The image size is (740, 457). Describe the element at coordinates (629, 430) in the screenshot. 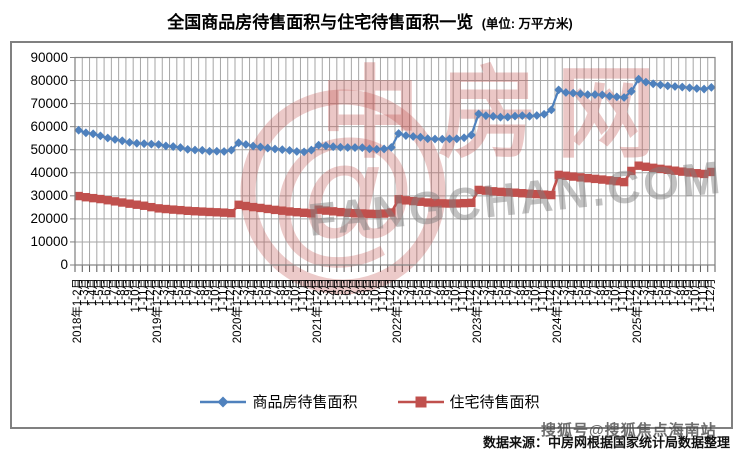

I see `sohu-watermark: 搜狐号@搜狐焦点海南站` at that location.